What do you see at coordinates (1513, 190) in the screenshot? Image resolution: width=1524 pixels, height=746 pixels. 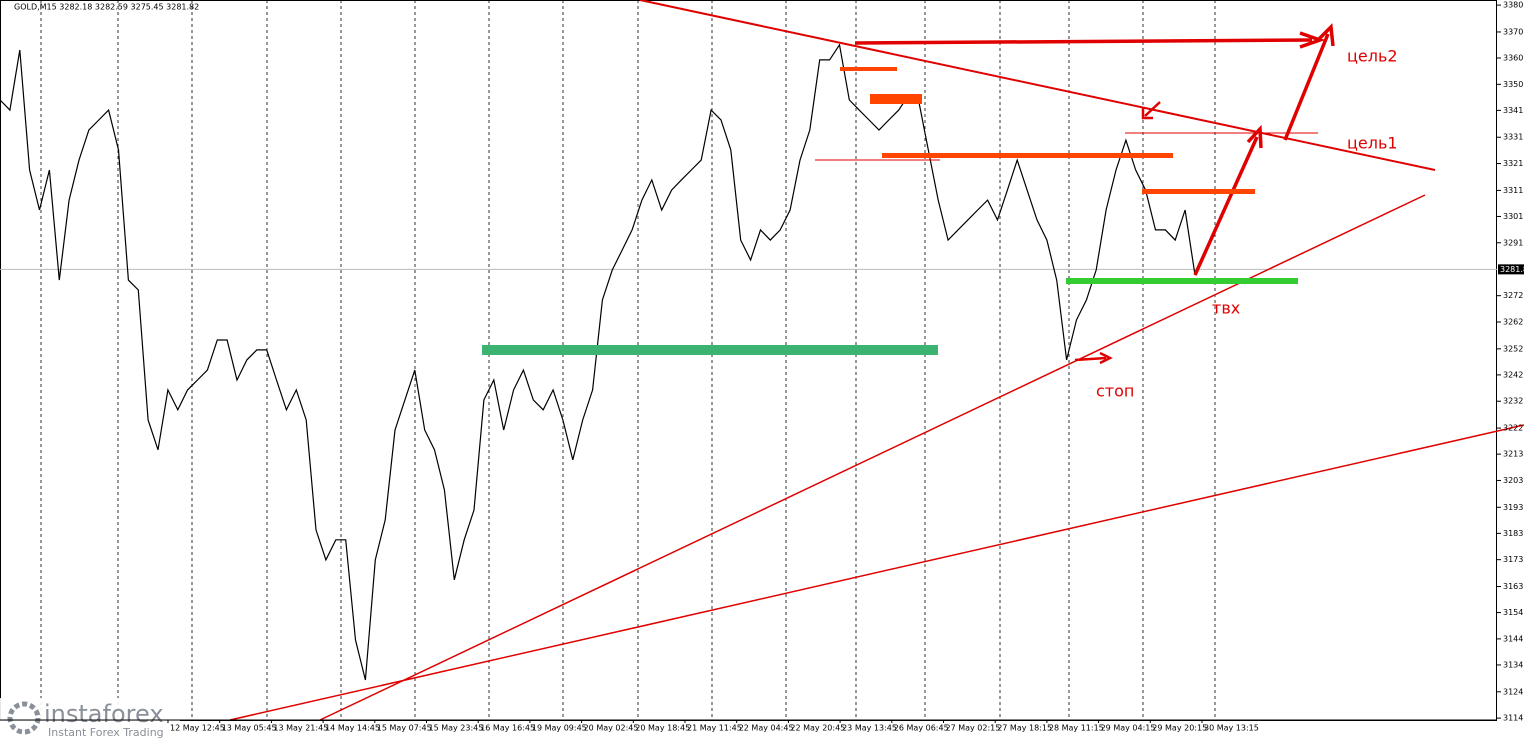 I see `y-tick-label: 3311.2` at bounding box center [1513, 190].